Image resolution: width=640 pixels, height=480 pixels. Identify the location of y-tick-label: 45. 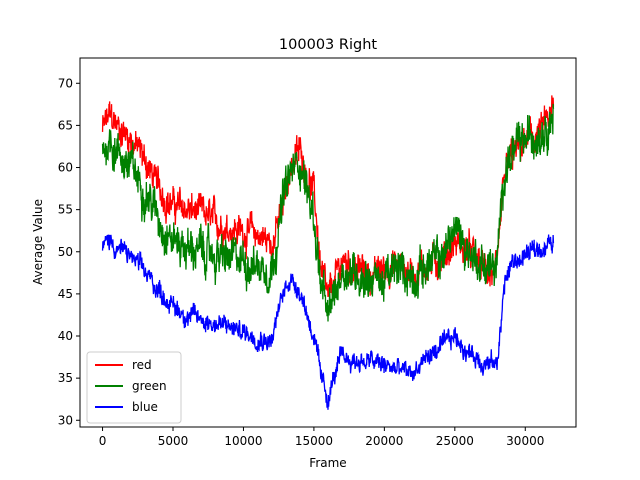
(65, 294).